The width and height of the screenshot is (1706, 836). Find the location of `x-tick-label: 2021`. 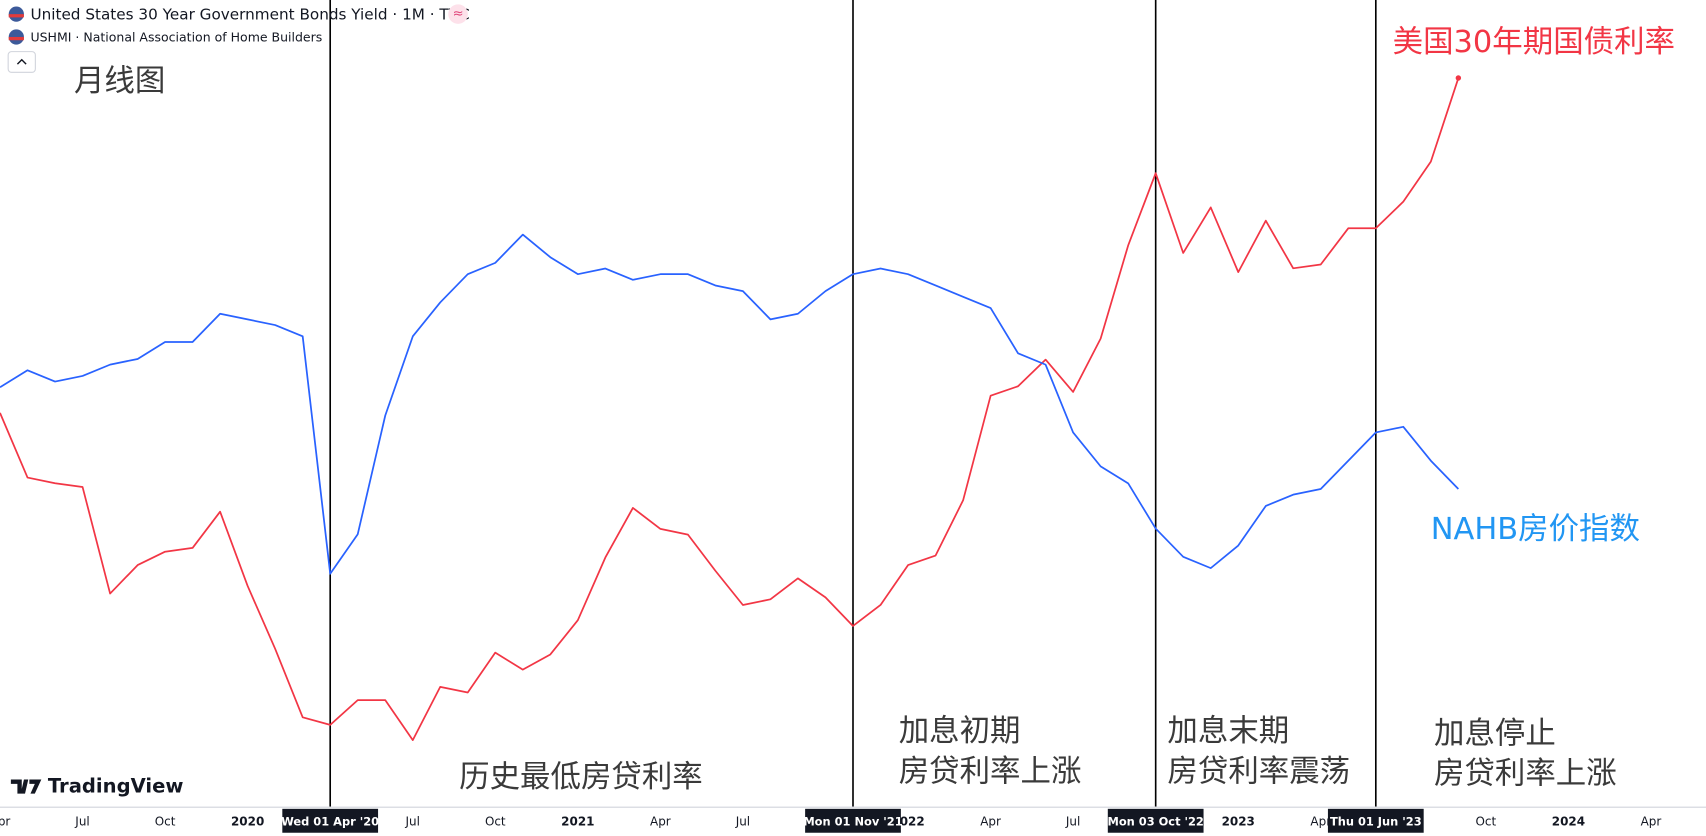

x-tick-label: 2021 is located at coordinates (577, 821).